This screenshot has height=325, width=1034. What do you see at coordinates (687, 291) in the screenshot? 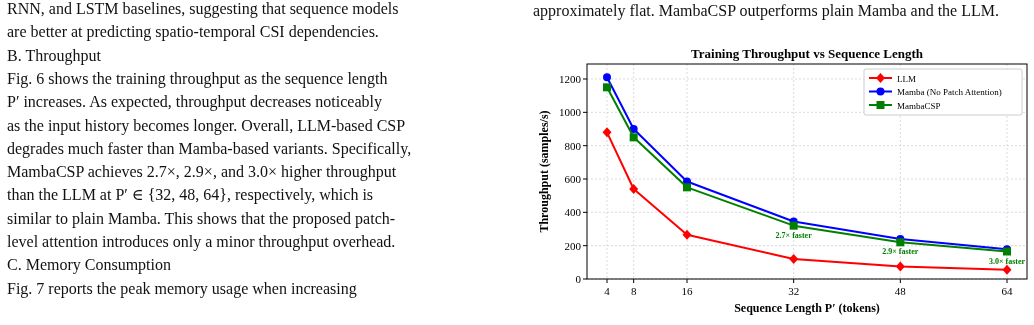
I see `x-tick-label: 16` at bounding box center [687, 291].